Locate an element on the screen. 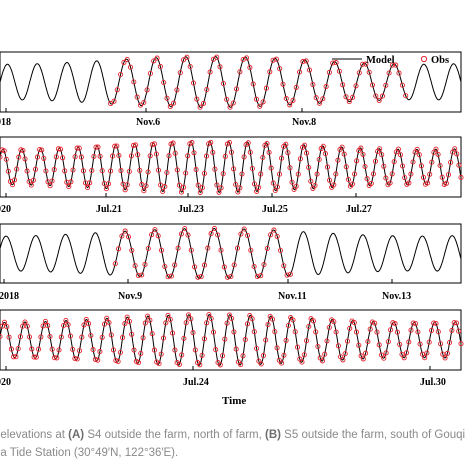 The image size is (474, 474). axes-frame is located at coordinates (231, 253).